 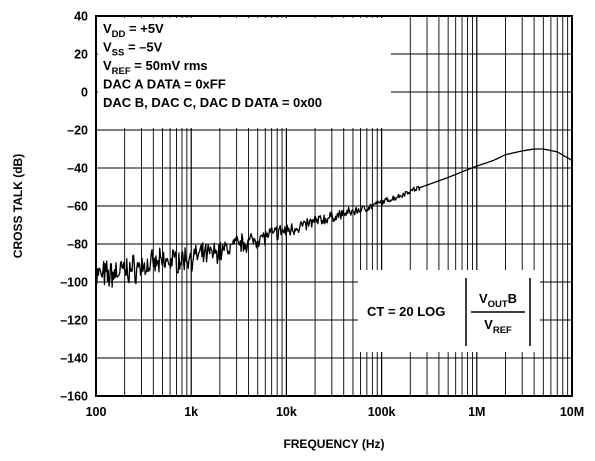 I want to click on x-tick-label: 10M, so click(x=572, y=412).